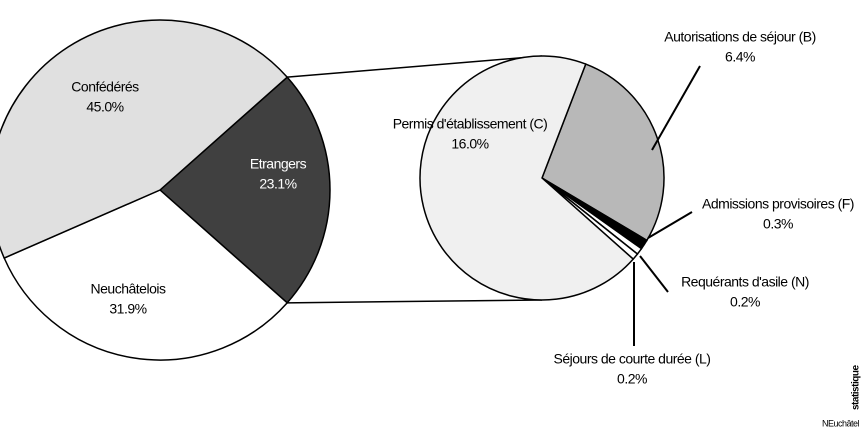  I want to click on value-label: 23.1%, so click(277, 184).